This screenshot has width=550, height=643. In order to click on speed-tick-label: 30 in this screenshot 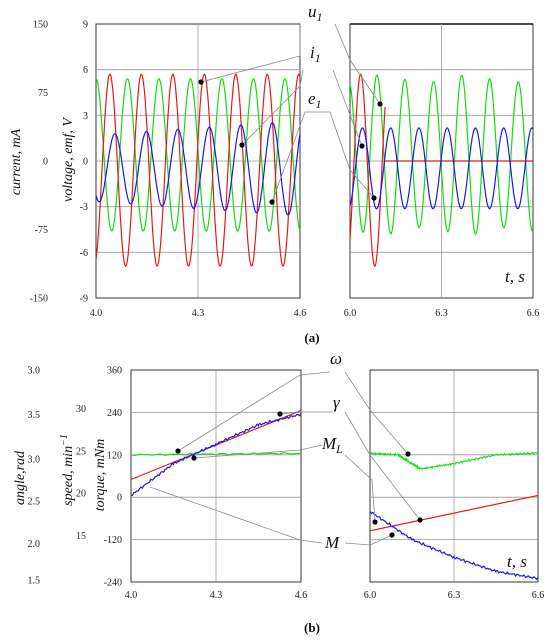, I will do `click(81, 409)`.